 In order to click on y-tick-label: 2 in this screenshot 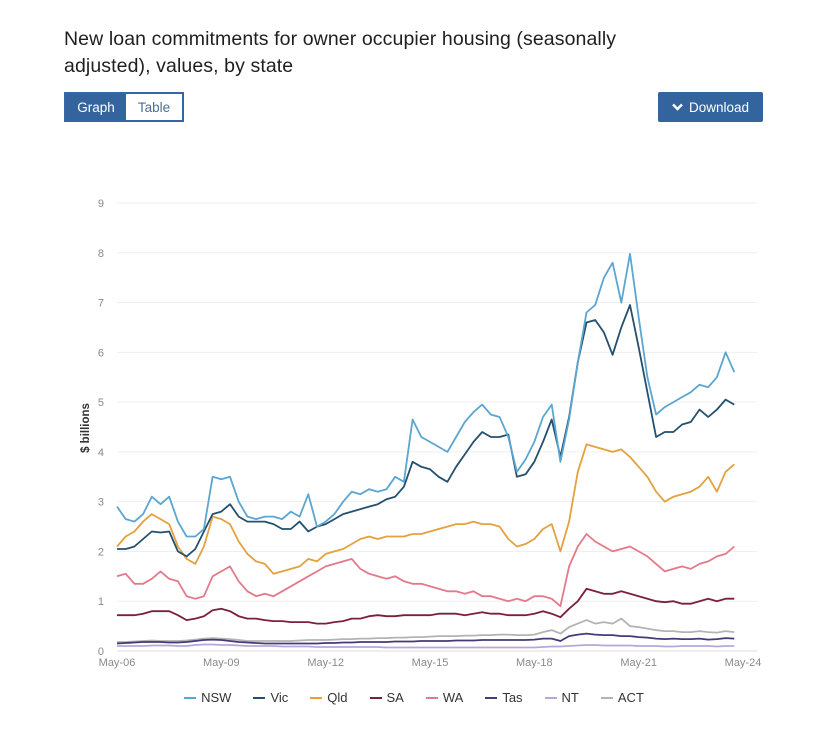, I will do `click(101, 552)`.